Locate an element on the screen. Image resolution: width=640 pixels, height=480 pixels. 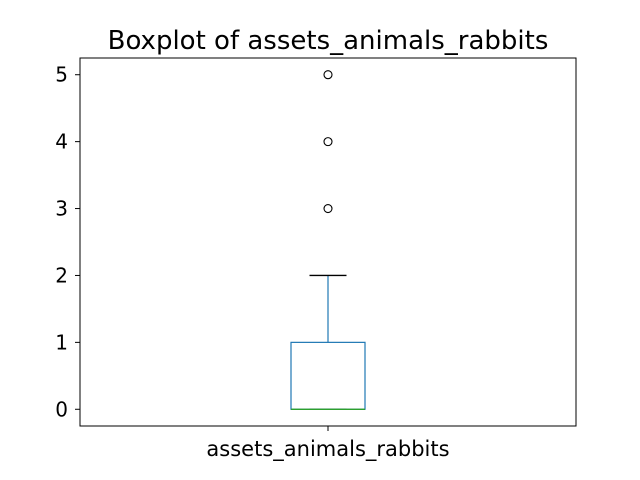
y-tick-label: 0 is located at coordinates (61, 409).